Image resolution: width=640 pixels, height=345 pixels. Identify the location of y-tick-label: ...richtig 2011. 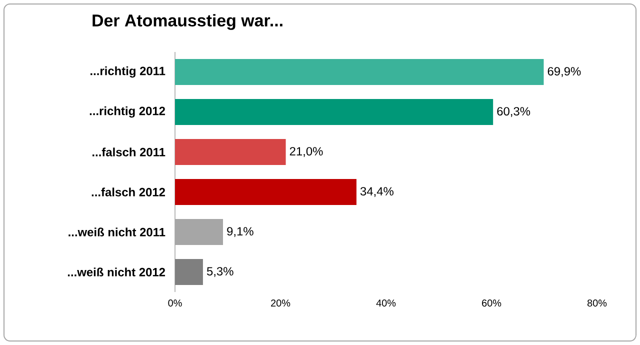
(128, 72).